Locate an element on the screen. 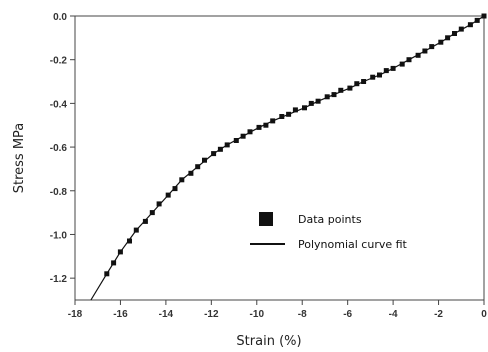  x-tick-label: -10 is located at coordinates (257, 314).